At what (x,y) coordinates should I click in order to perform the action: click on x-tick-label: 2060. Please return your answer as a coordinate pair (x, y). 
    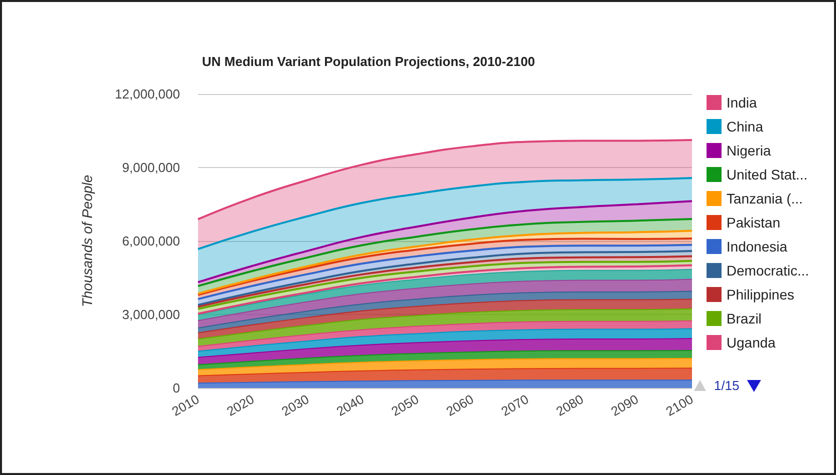
    Looking at the image, I should click on (460, 405).